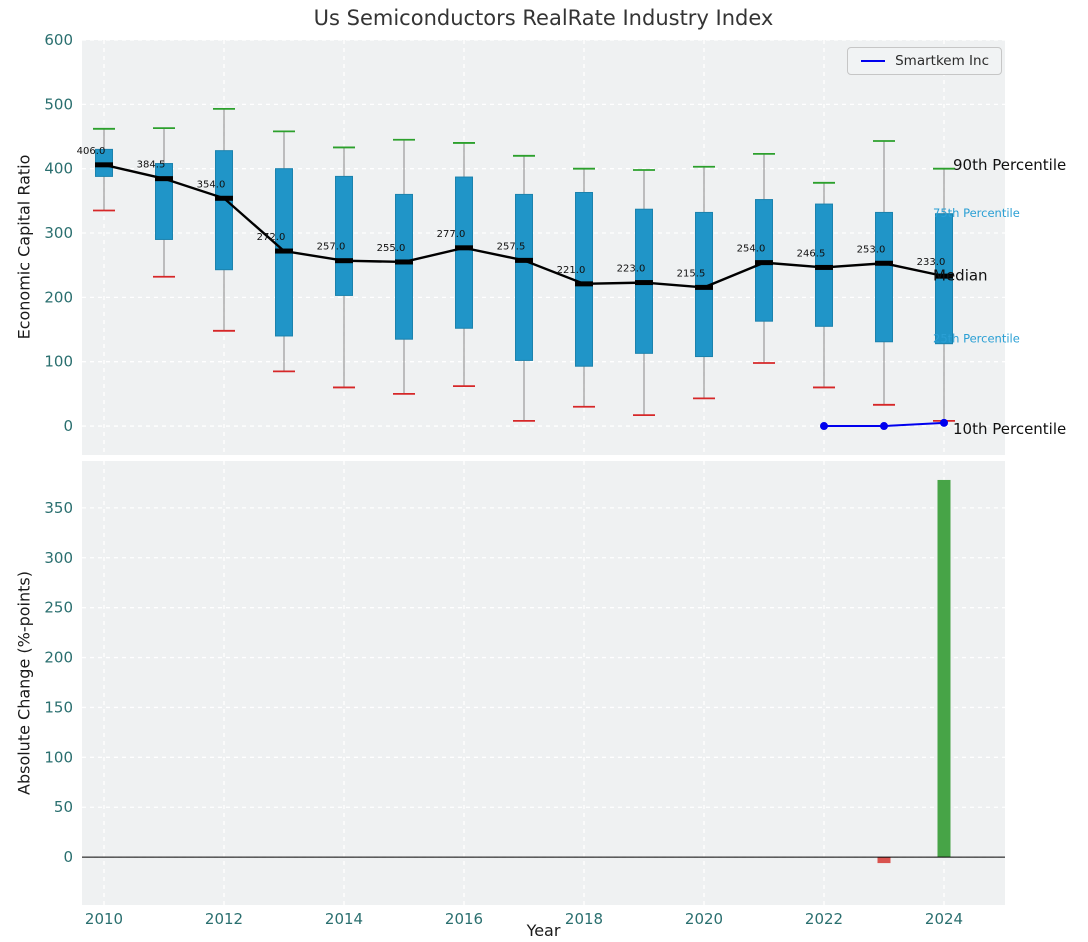  Describe the element at coordinates (811, 253) in the screenshot. I see `median-value-label: 246.5` at that location.